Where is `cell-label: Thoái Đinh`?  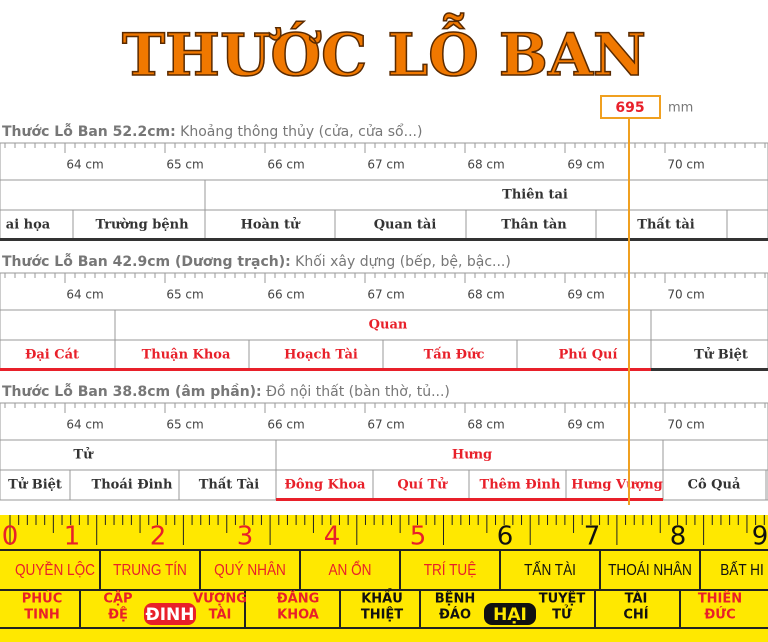
cell-label: Thoái Đinh is located at coordinates (132, 485).